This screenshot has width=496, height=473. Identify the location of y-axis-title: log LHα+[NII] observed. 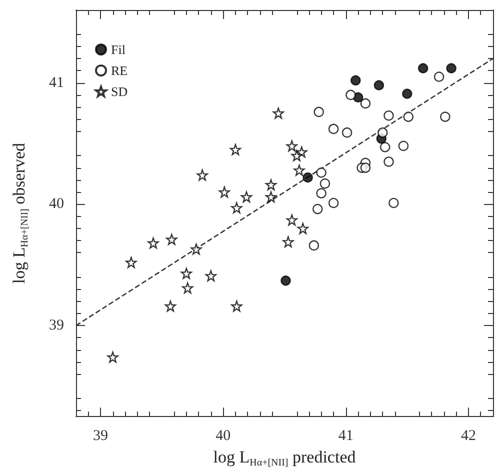
(20, 213).